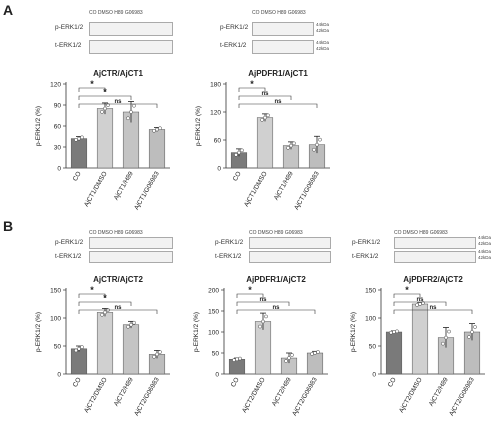 Image resolution: width=500 pixels, height=429 pixels. I want to click on y-tick-label: 150, so click(370, 291).